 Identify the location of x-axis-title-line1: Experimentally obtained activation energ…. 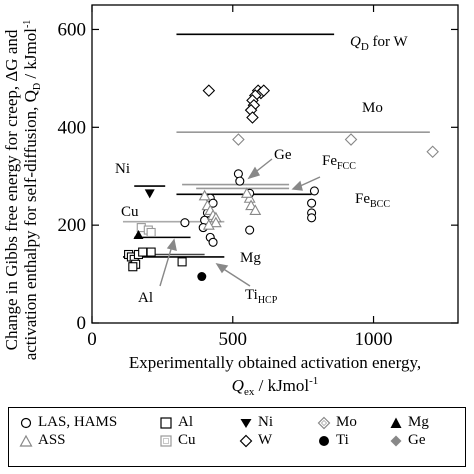
(275, 362).